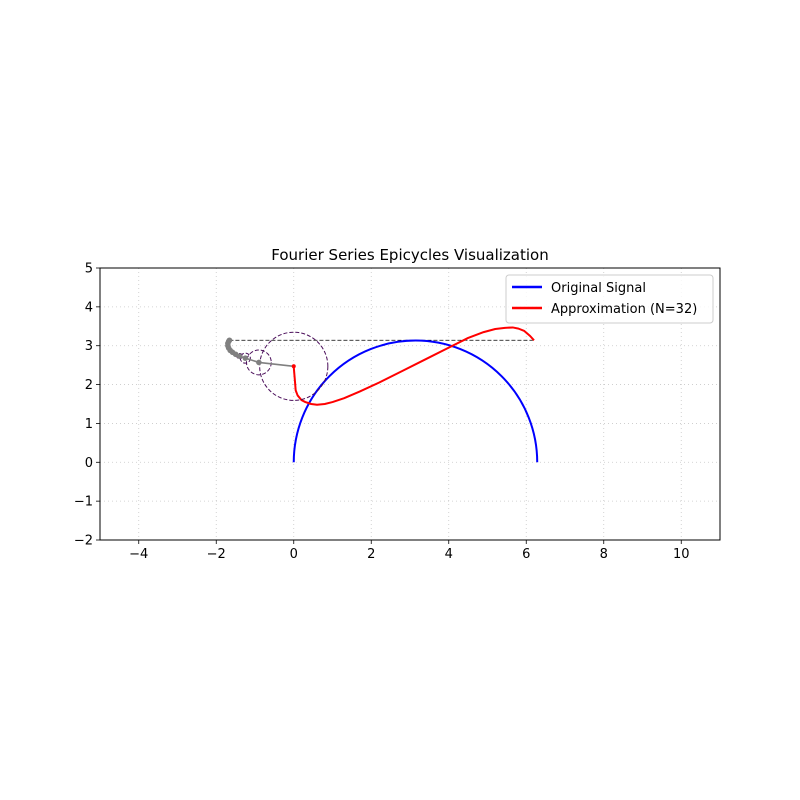 The height and width of the screenshot is (800, 800). I want to click on x-tick-label: −4, so click(138, 554).